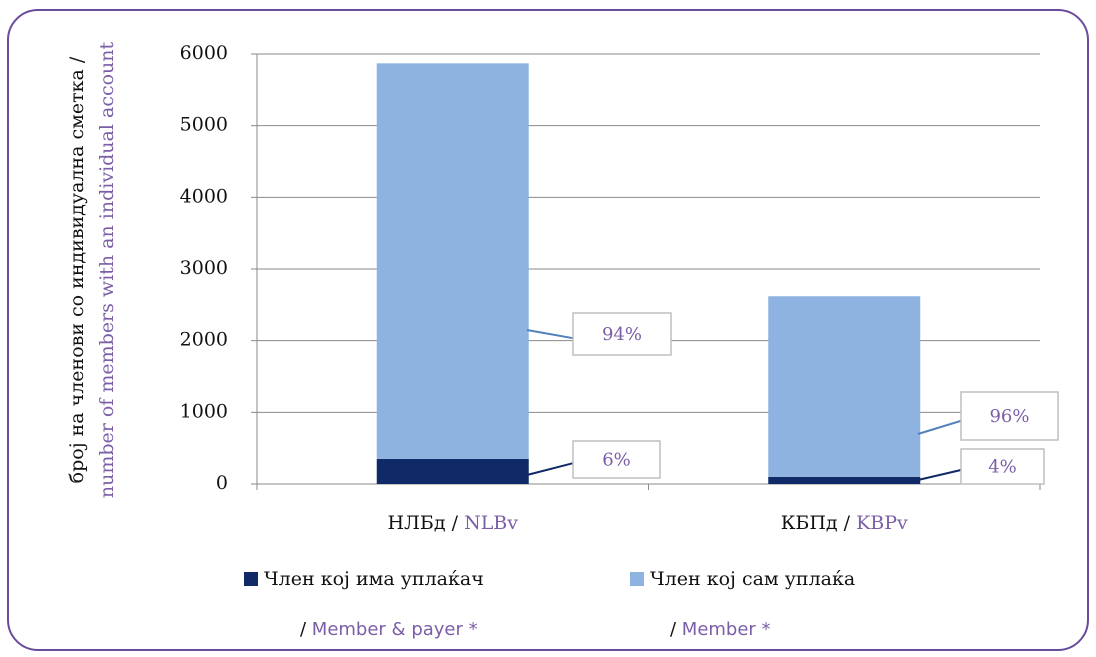 Image resolution: width=1096 pixels, height=657 pixels. Describe the element at coordinates (204, 125) in the screenshot. I see `y-tick-label: 5000` at that location.